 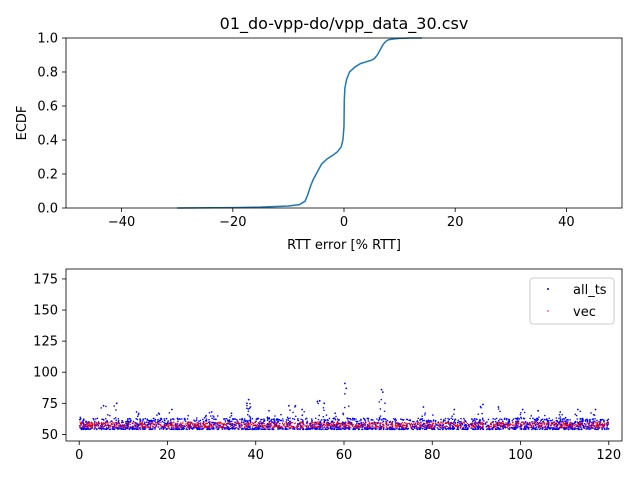 What do you see at coordinates (455, 222) in the screenshot?
I see `x-tick-label: 20` at bounding box center [455, 222].